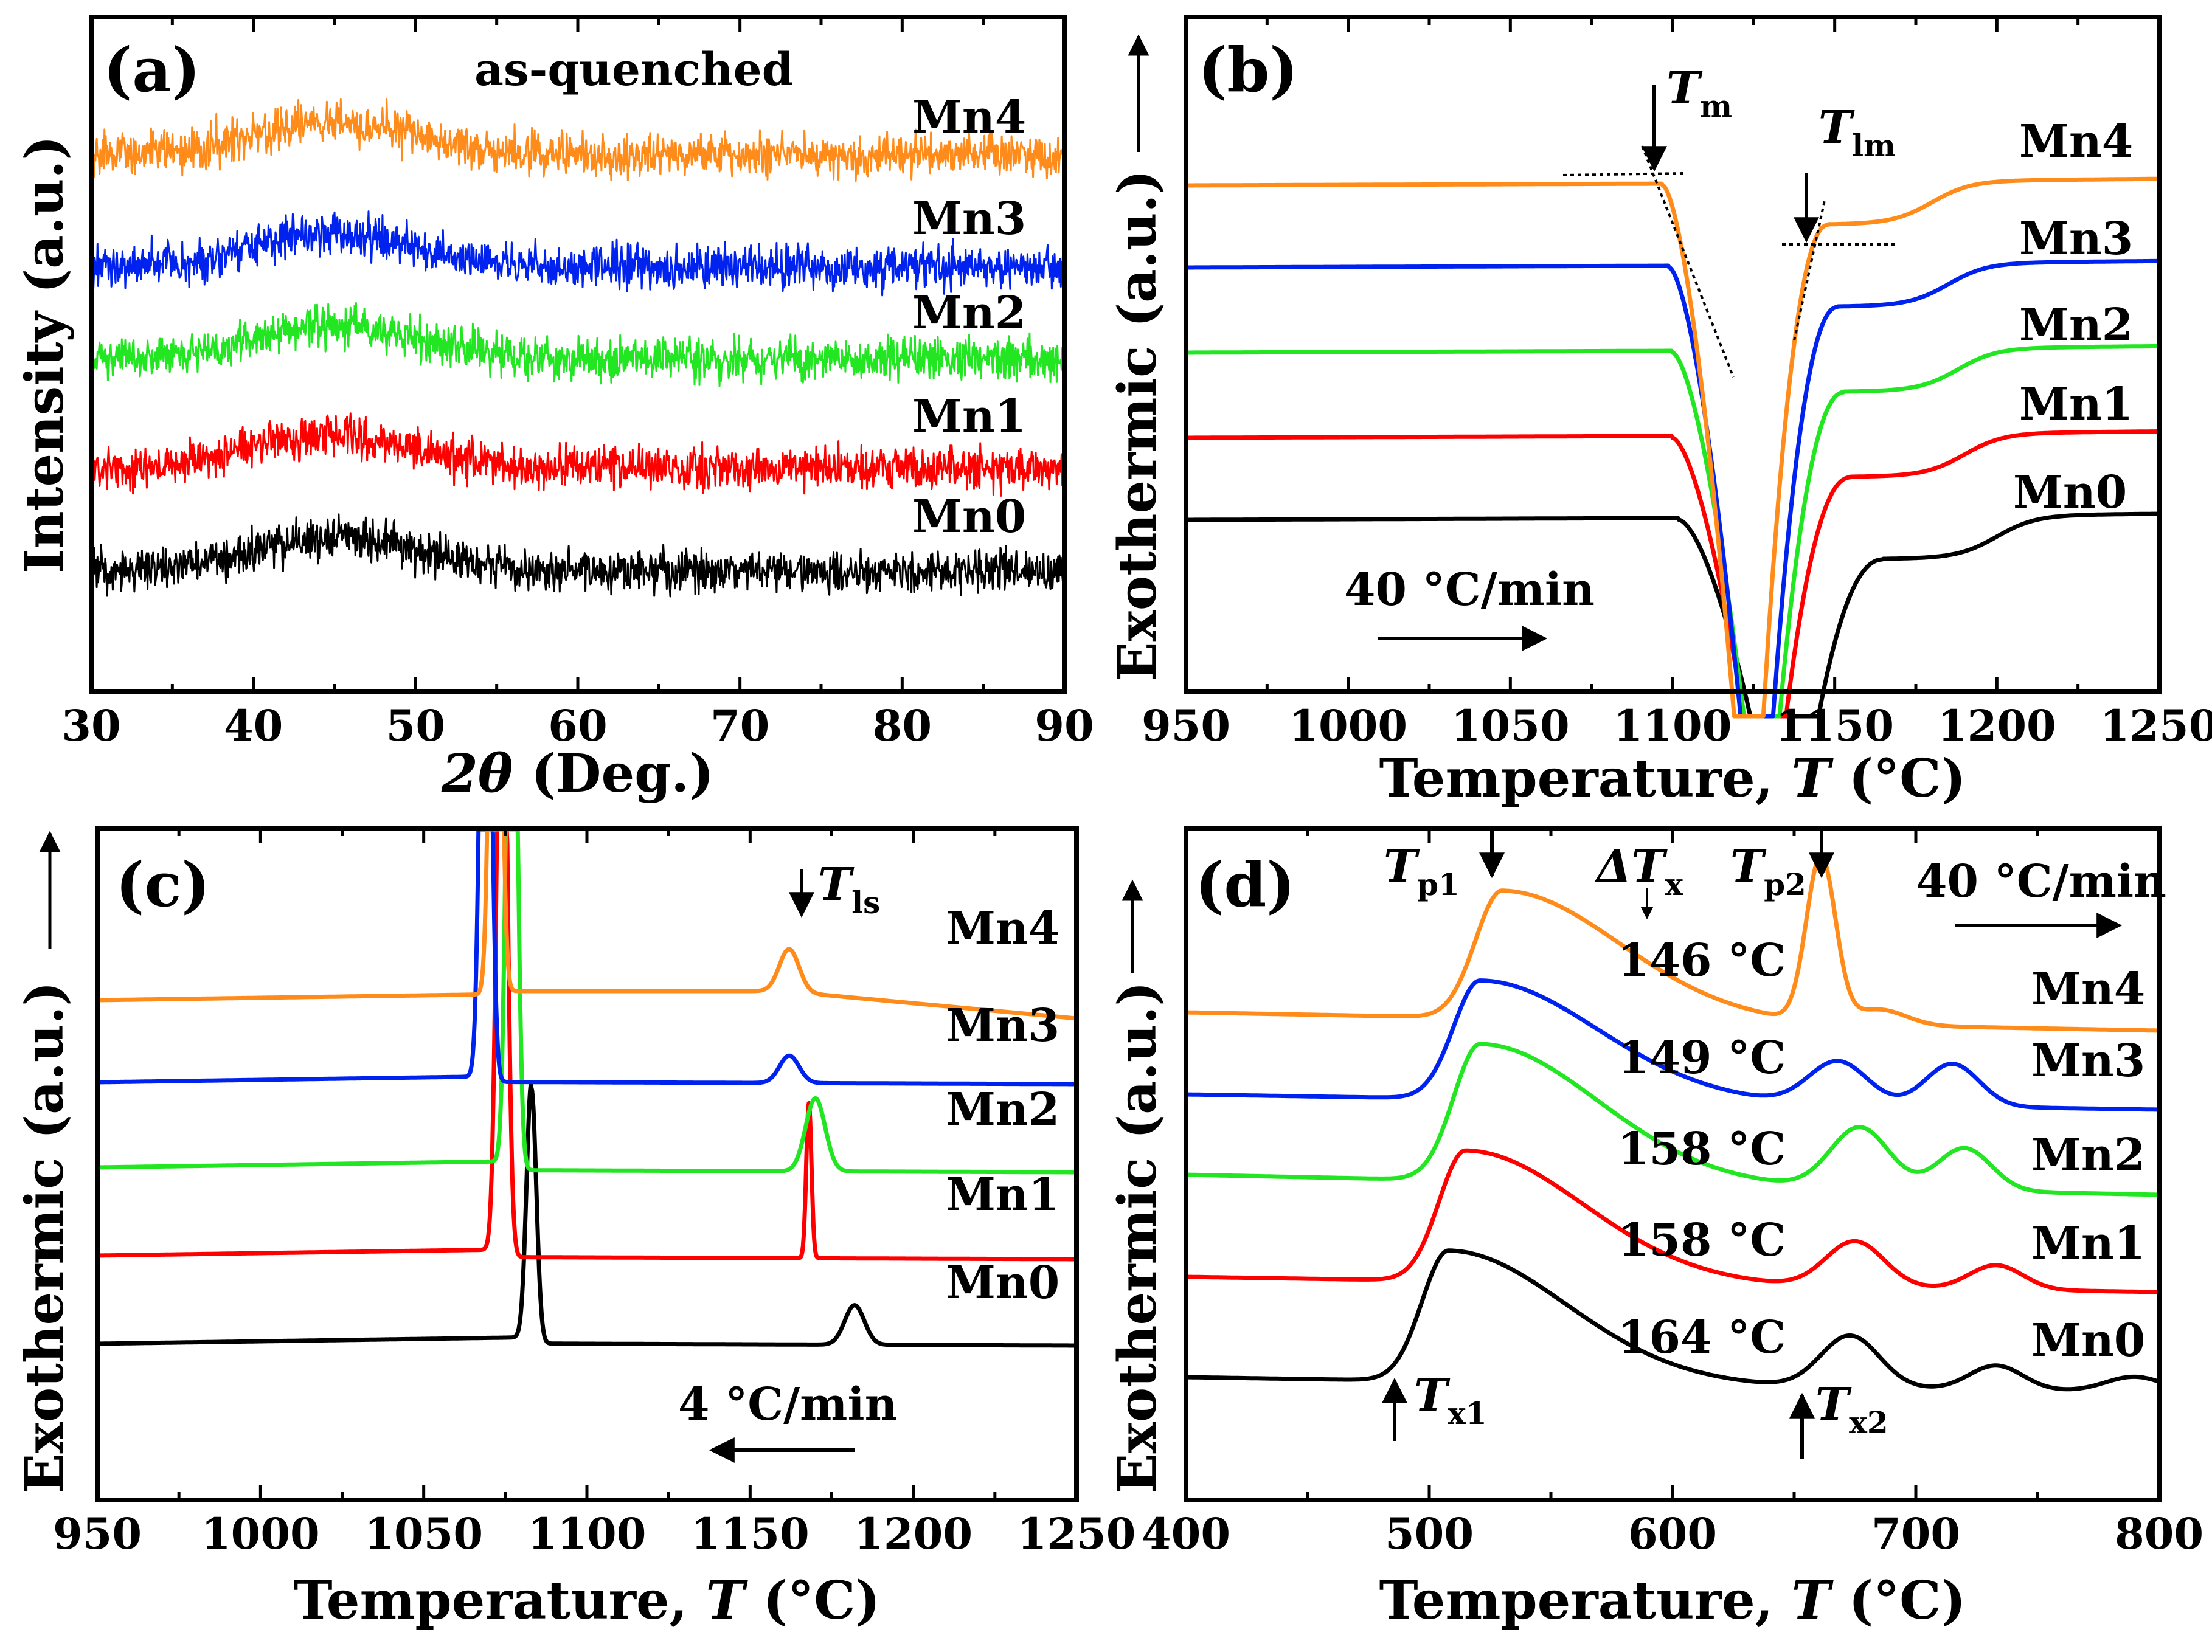 The height and width of the screenshot is (1652, 2212). Describe the element at coordinates (1702, 1149) in the screenshot. I see `panel-d-dtx-mn2: 158 °C` at that location.